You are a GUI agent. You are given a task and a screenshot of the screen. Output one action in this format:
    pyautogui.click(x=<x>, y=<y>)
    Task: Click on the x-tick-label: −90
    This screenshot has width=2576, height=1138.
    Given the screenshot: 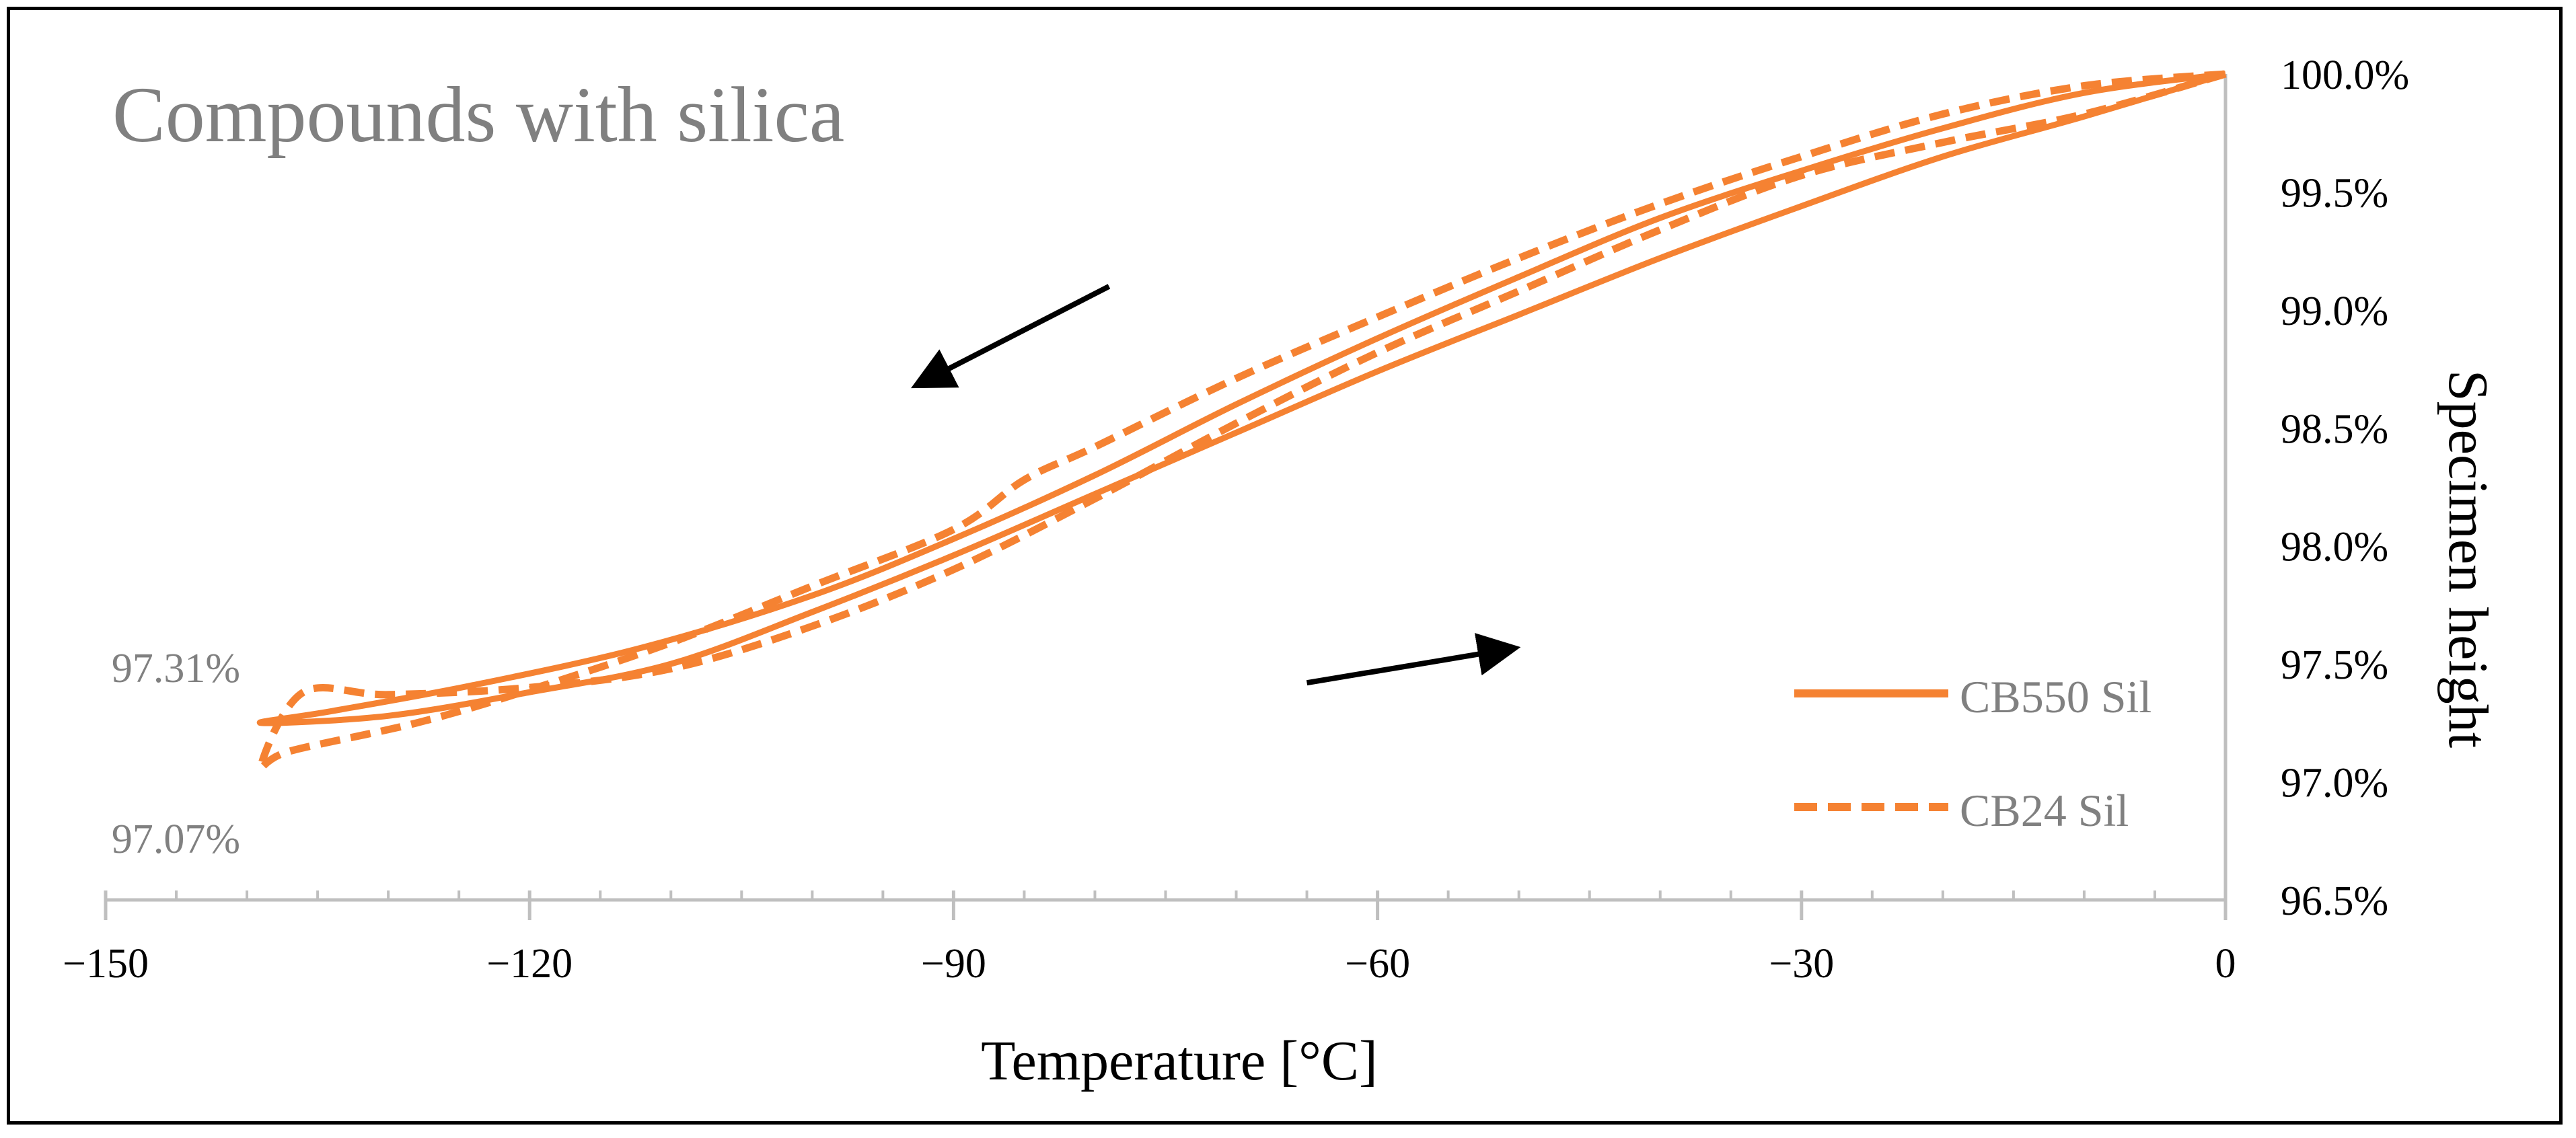 What is the action you would take?
    pyautogui.click(x=953, y=964)
    